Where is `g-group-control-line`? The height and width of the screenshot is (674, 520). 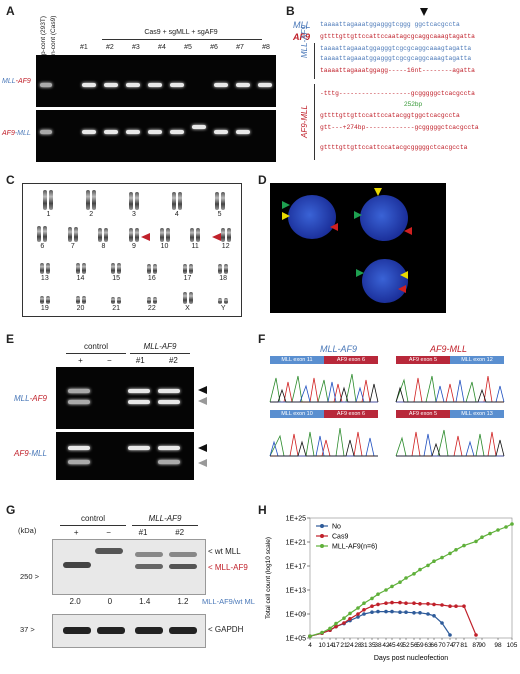 g-group-control-line is located at coordinates (93, 525).